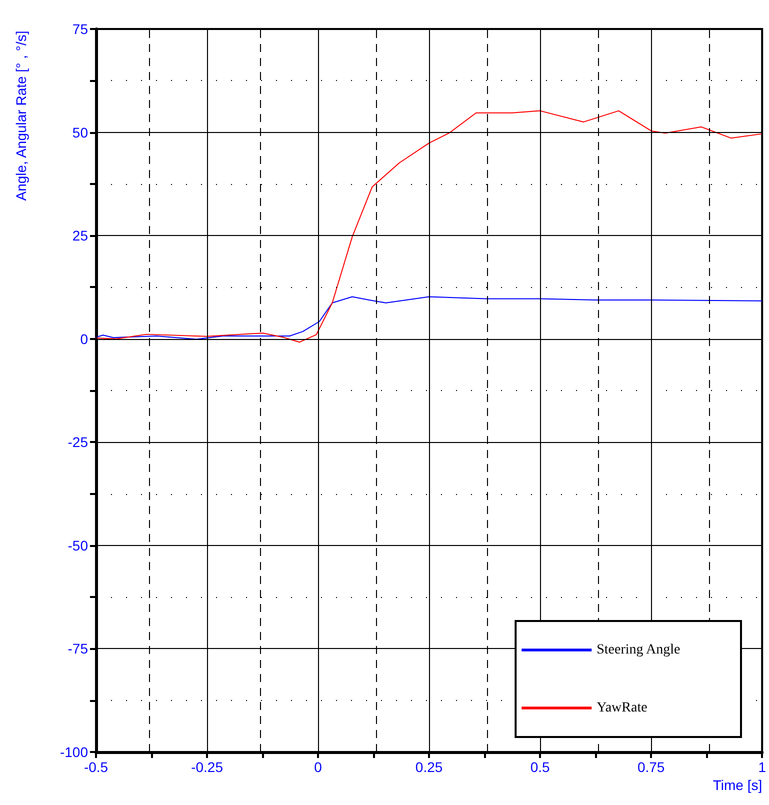 The width and height of the screenshot is (769, 805). Describe the element at coordinates (21, 115) in the screenshot. I see `y-axis-title: Angle, Angular Rate [° , °/s]` at that location.